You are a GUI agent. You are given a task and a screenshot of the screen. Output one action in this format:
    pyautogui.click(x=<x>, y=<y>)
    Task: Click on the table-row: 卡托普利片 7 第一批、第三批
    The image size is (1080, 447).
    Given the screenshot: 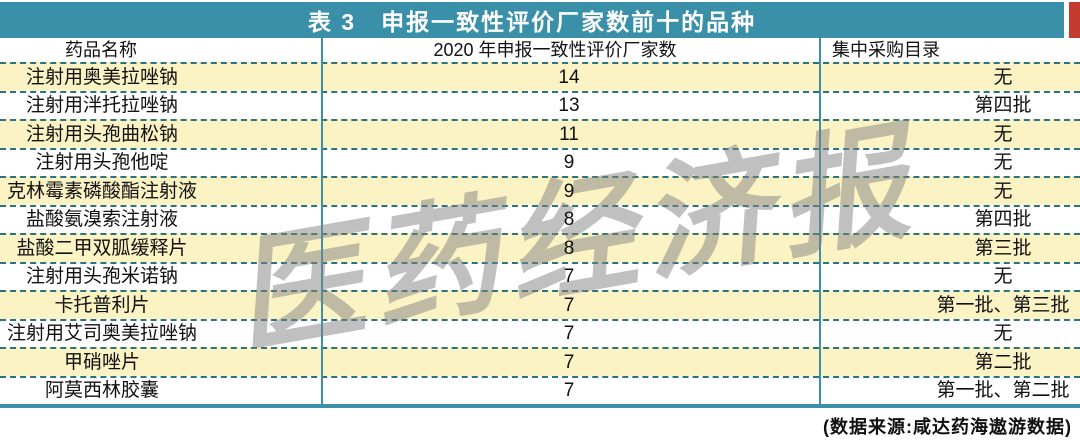 What is the action you would take?
    pyautogui.click(x=540, y=304)
    